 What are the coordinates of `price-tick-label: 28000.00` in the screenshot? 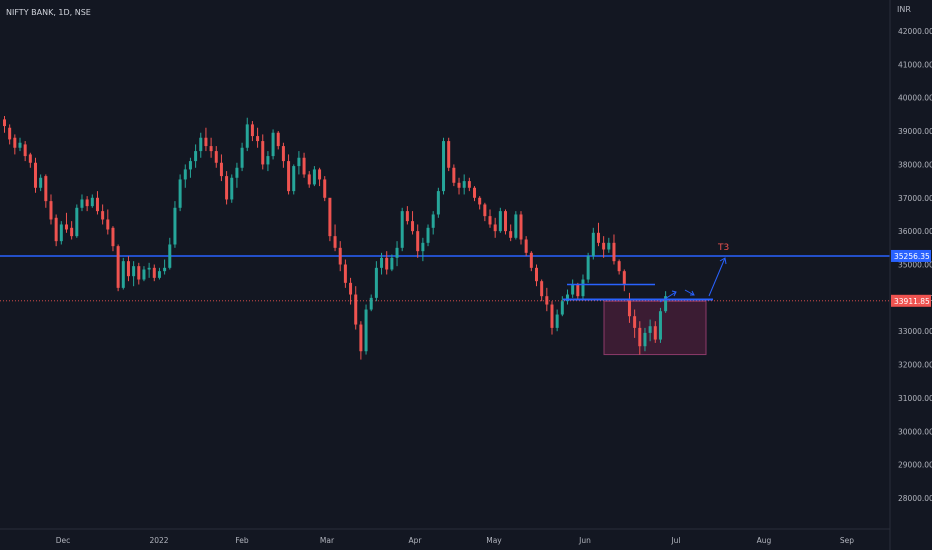 It's located at (915, 498).